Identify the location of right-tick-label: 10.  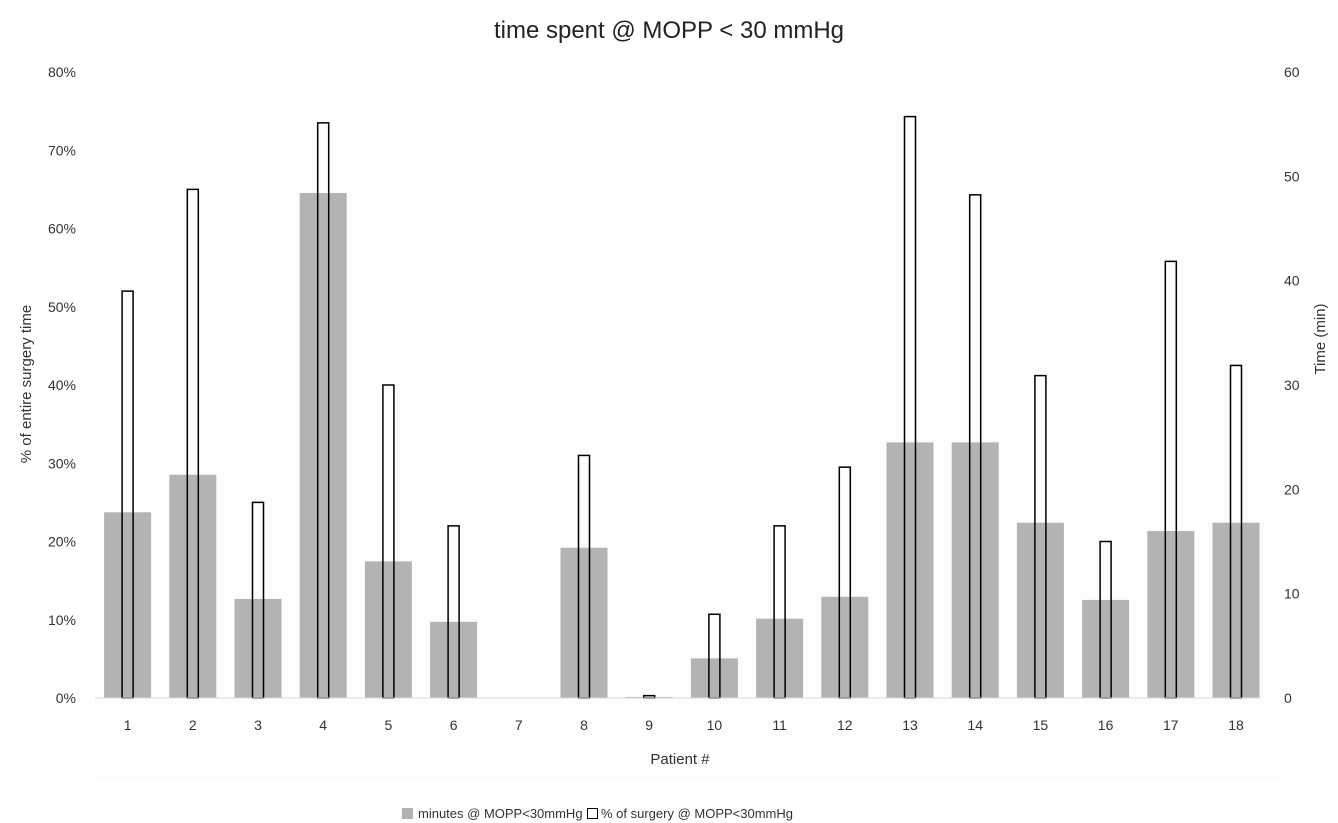
(1292, 594).